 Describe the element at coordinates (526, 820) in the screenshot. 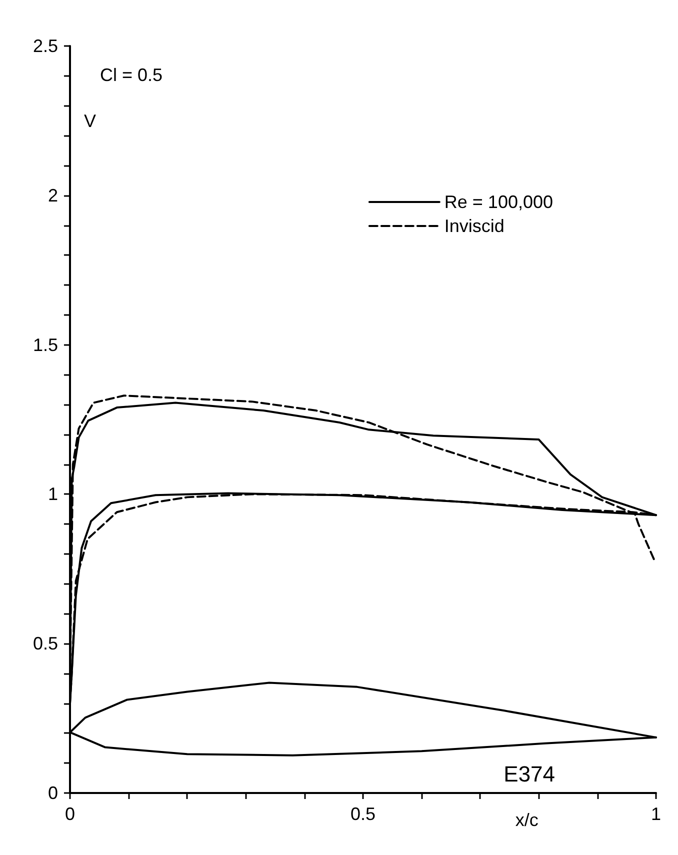

I see `x-axis-title: x/c` at that location.